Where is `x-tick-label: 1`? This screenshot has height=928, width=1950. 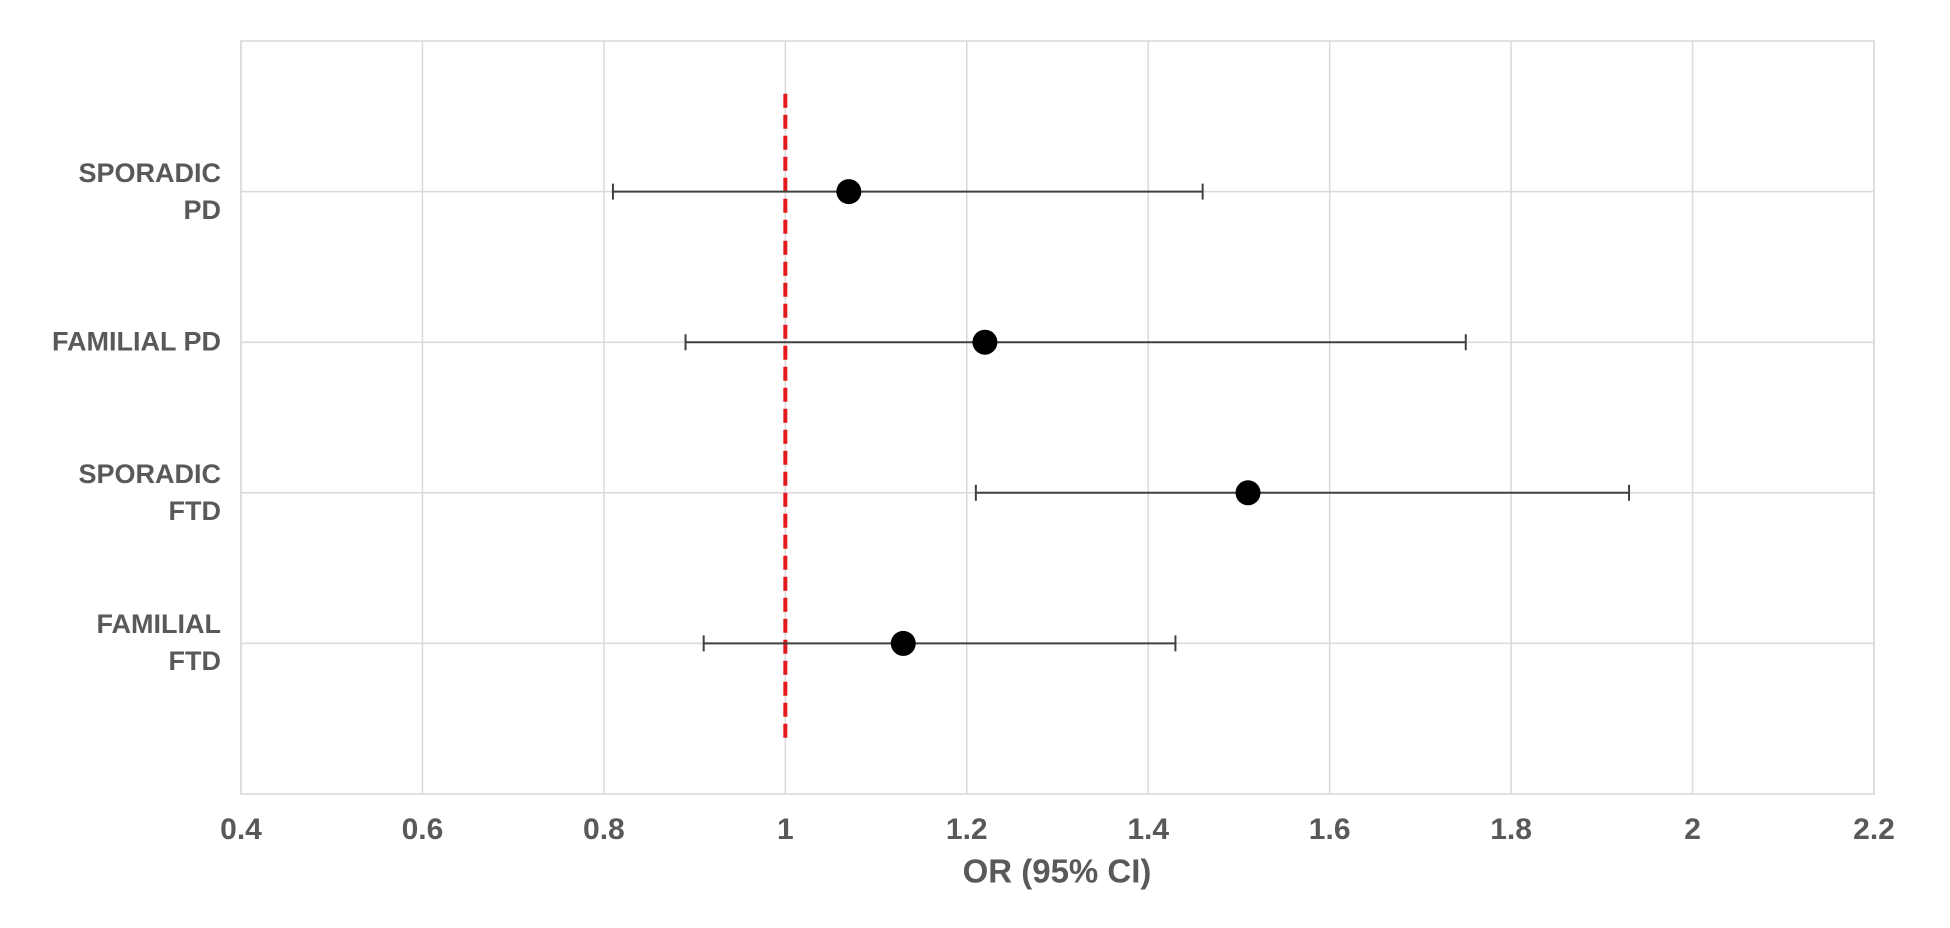
x-tick-label: 1 is located at coordinates (785, 829).